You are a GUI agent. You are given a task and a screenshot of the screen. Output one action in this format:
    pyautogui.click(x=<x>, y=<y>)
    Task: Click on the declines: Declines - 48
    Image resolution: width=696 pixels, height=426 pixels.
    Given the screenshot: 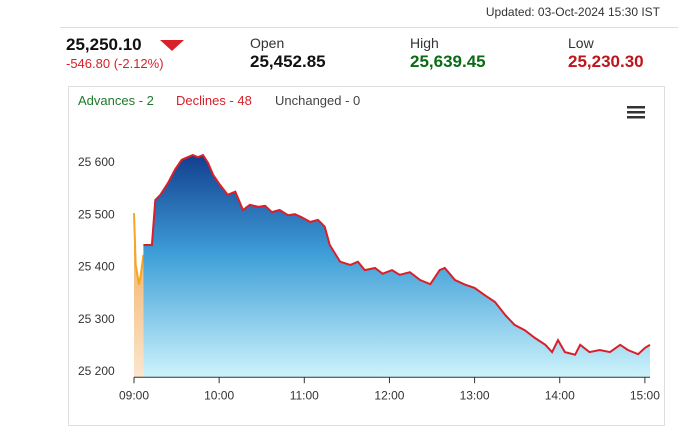 What is the action you would take?
    pyautogui.click(x=214, y=100)
    